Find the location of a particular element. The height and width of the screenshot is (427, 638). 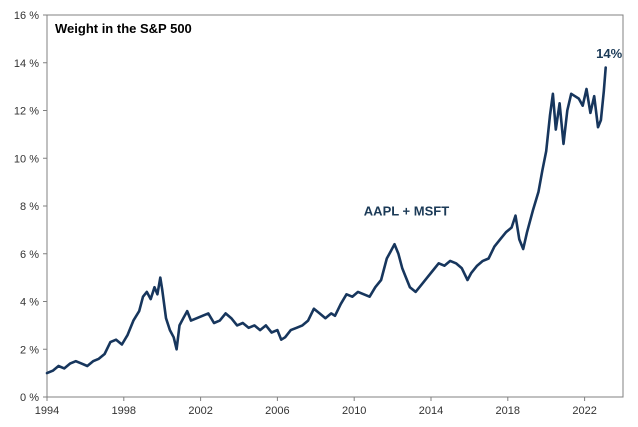

chart-title: Weight in the S&P 500 is located at coordinates (123, 28).